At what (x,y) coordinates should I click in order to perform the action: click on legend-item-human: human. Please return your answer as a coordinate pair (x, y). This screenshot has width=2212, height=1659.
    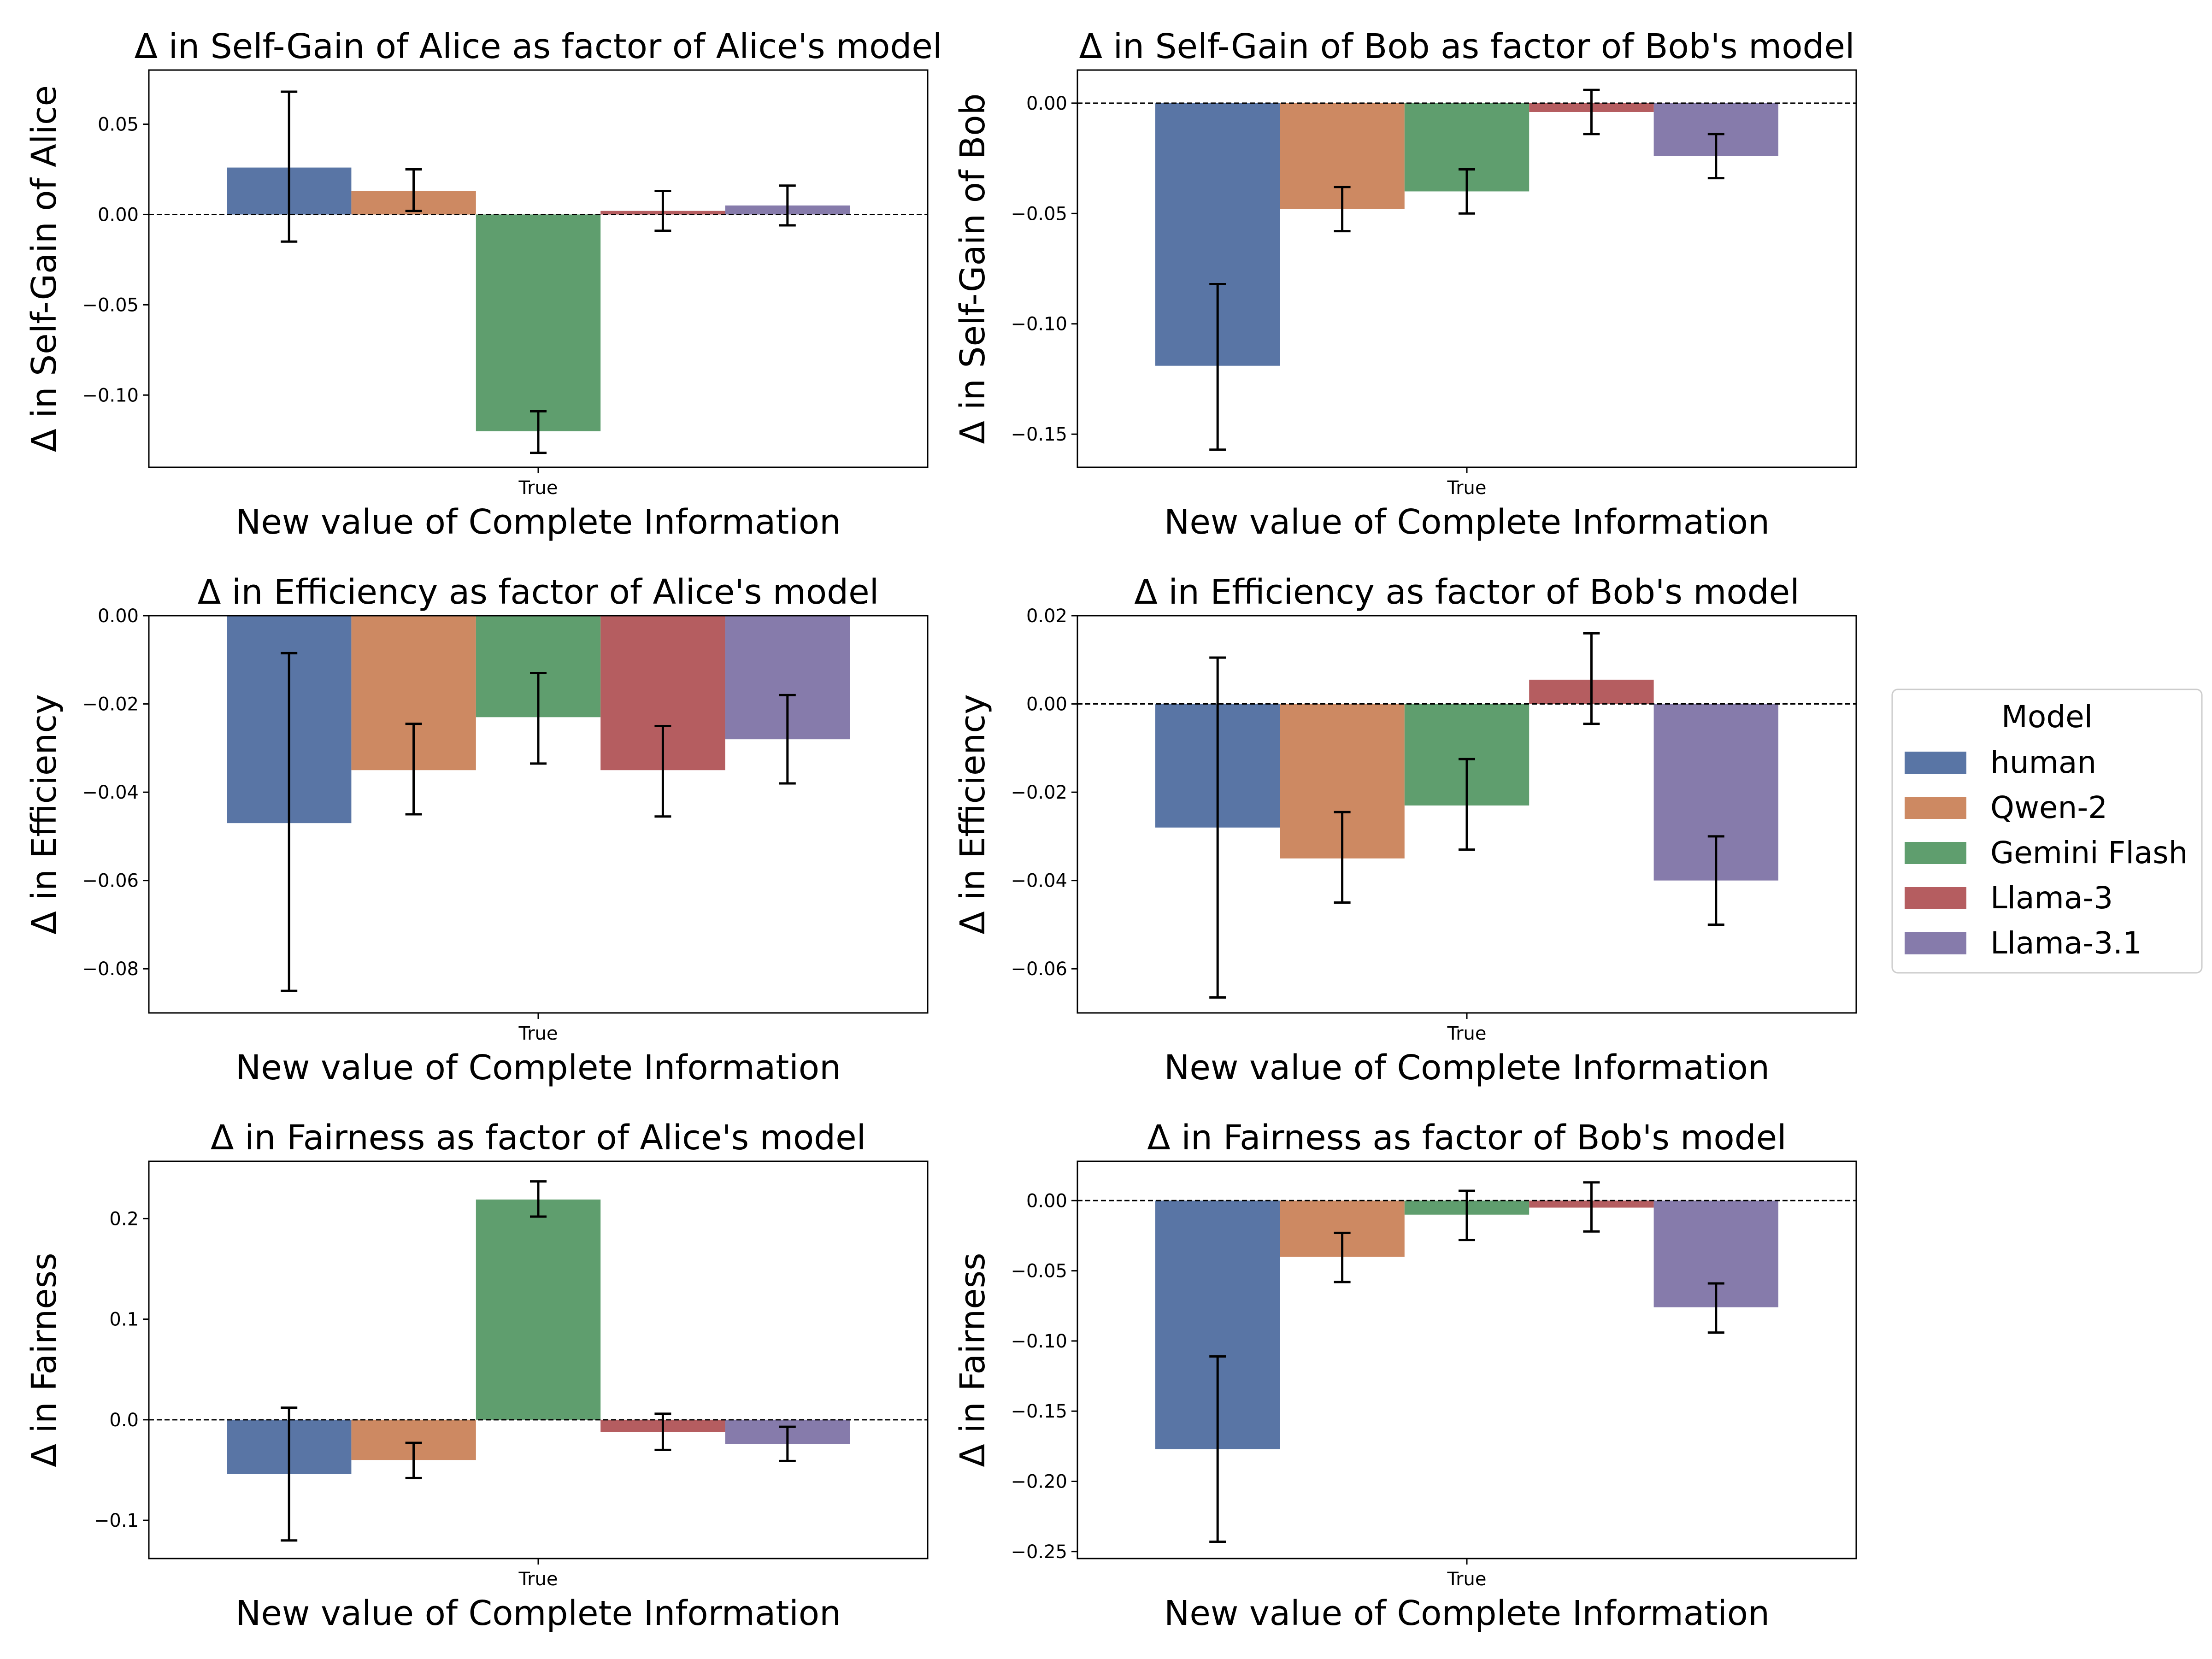
    Looking at the image, I should click on (2000, 762).